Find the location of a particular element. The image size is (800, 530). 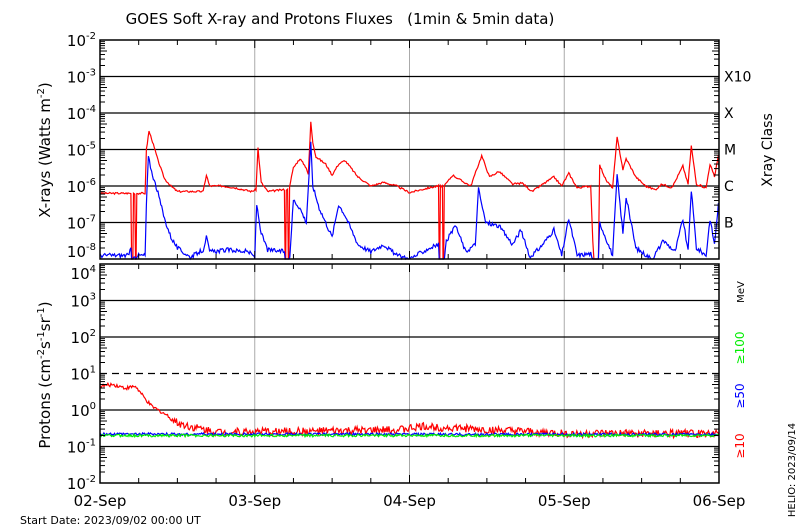

y-tick-label: 10⁻³ is located at coordinates (81, 77).